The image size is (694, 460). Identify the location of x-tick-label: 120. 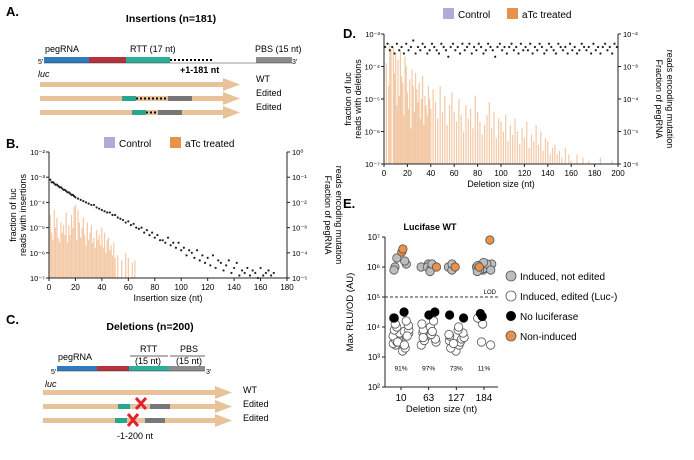
(525, 173).